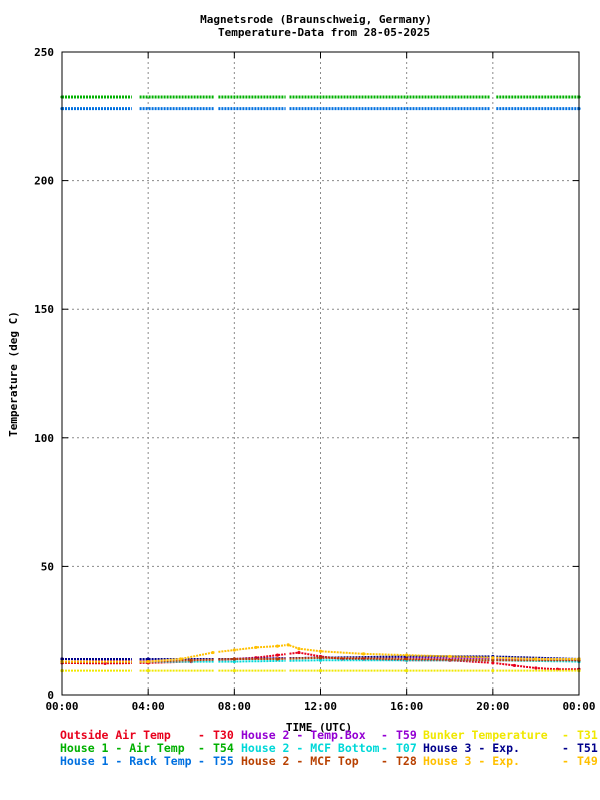  I want to click on legend-item: Outside Air Temp - T30, so click(147, 735).